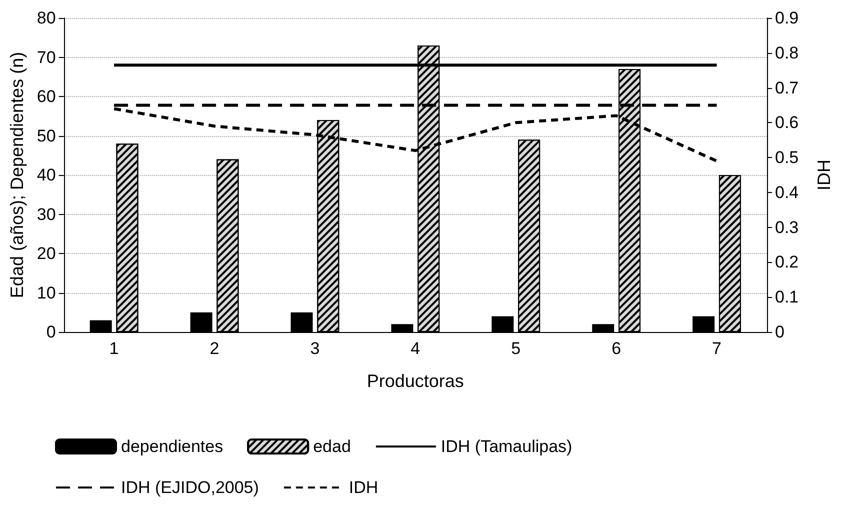 The image size is (841, 509). What do you see at coordinates (824, 175) in the screenshot?
I see `y2-axis-title: IDH` at bounding box center [824, 175].